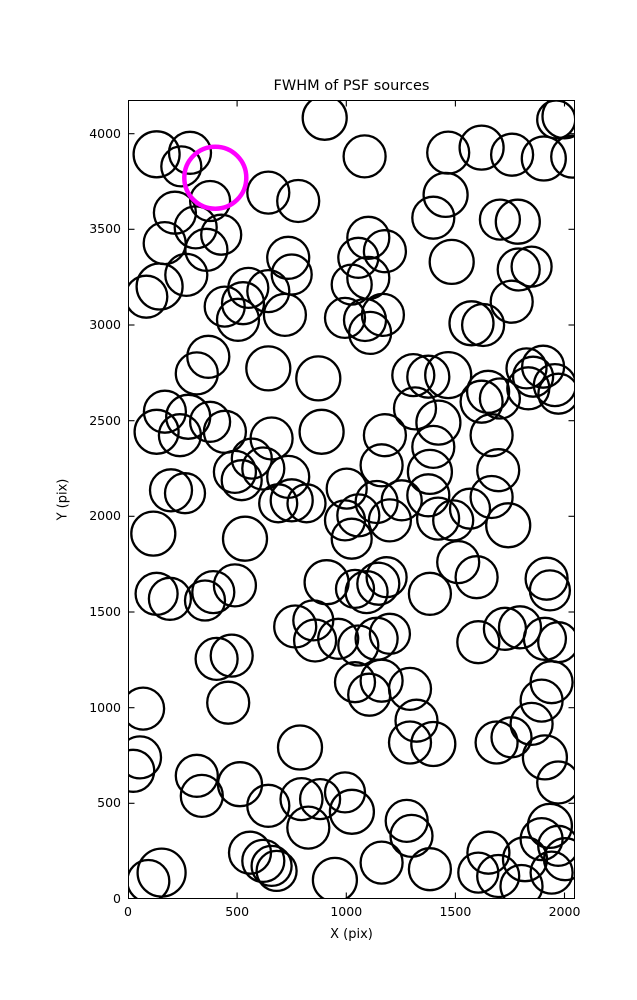 This screenshot has width=637, height=1000. What do you see at coordinates (215, 177) in the screenshot?
I see `highlighted-source-circle` at bounding box center [215, 177].